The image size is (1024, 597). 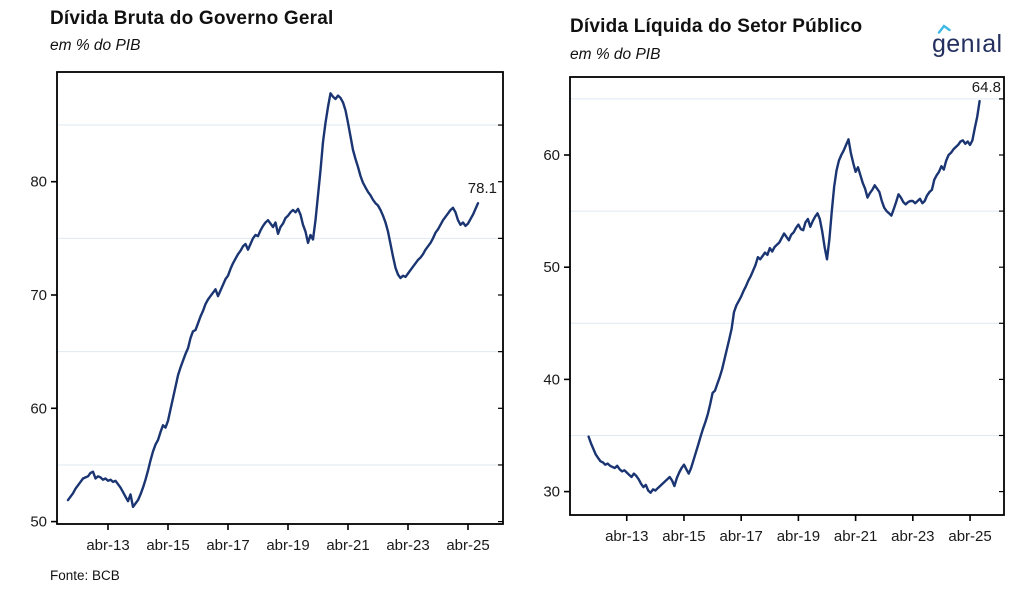 I want to click on y-tick-label: 70, so click(x=38, y=295).